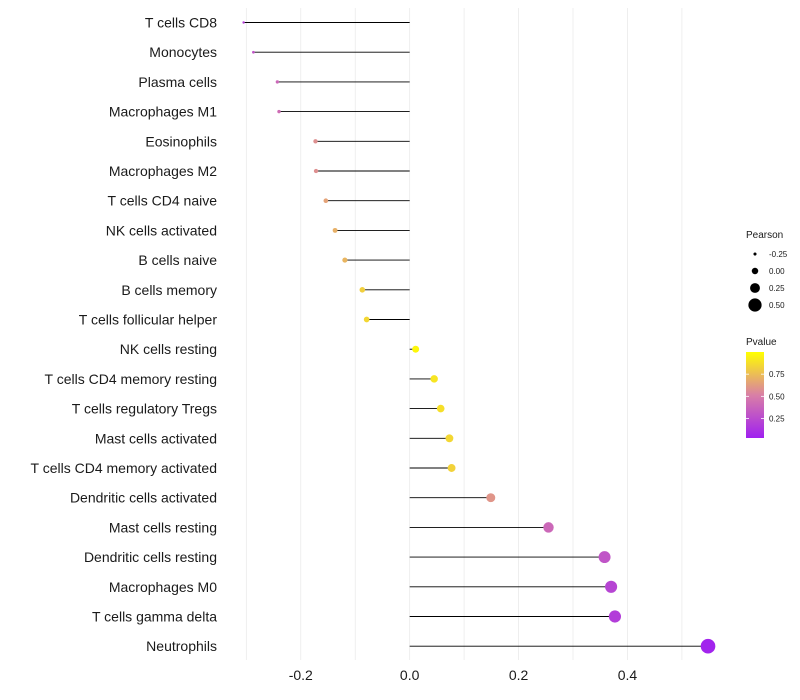  I want to click on category-label: T cells gamma delta, so click(154, 617).